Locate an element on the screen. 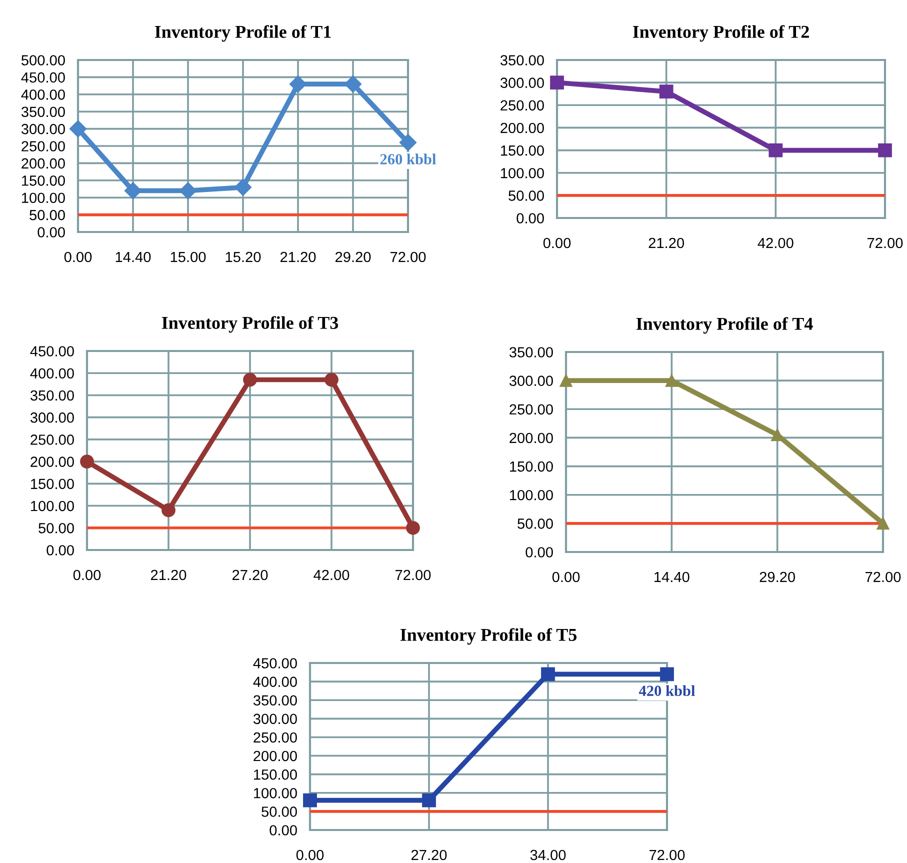 The width and height of the screenshot is (907, 863). annotation: 260 kbbl is located at coordinates (408, 159).